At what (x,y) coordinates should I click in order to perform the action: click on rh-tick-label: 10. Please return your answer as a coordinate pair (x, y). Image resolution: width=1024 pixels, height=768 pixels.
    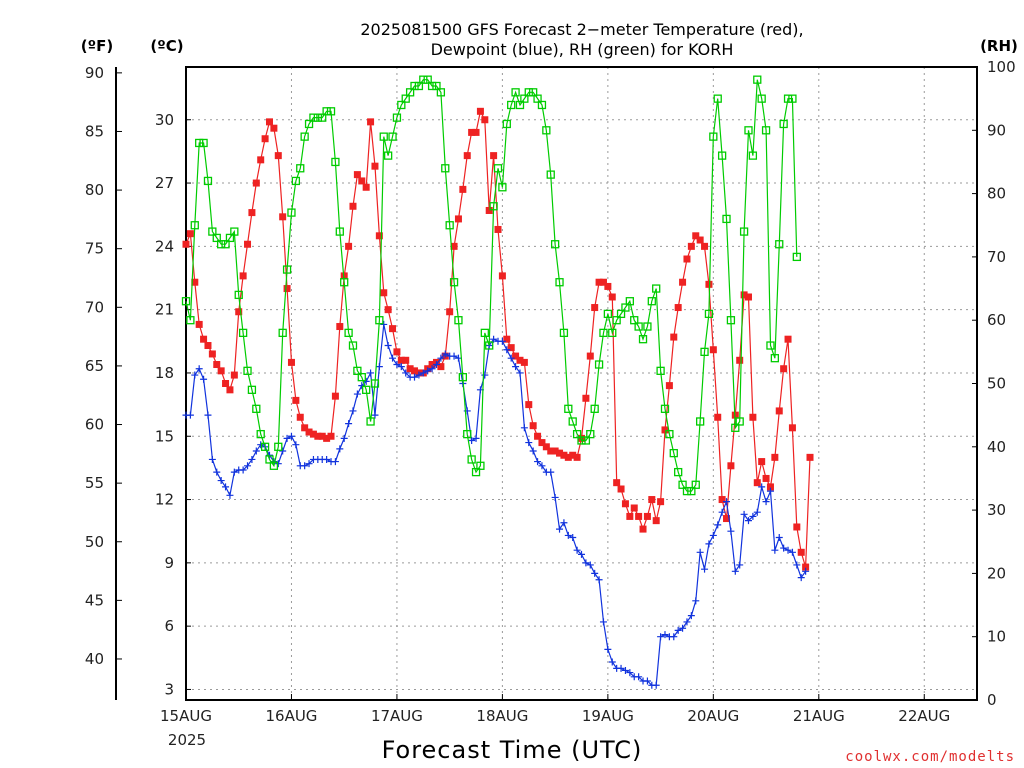
    Looking at the image, I should click on (996, 637).